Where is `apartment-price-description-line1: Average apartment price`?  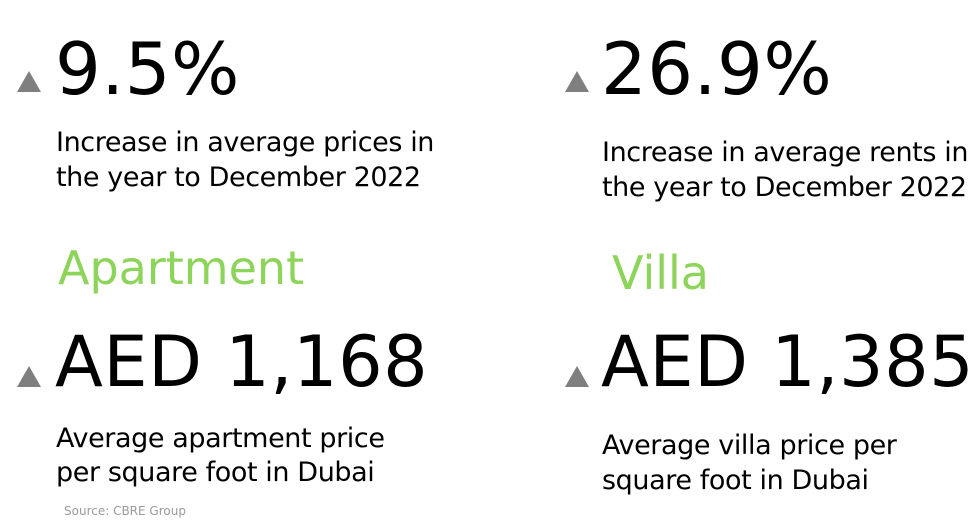
apartment-price-description-line1: Average apartment price is located at coordinates (220, 438).